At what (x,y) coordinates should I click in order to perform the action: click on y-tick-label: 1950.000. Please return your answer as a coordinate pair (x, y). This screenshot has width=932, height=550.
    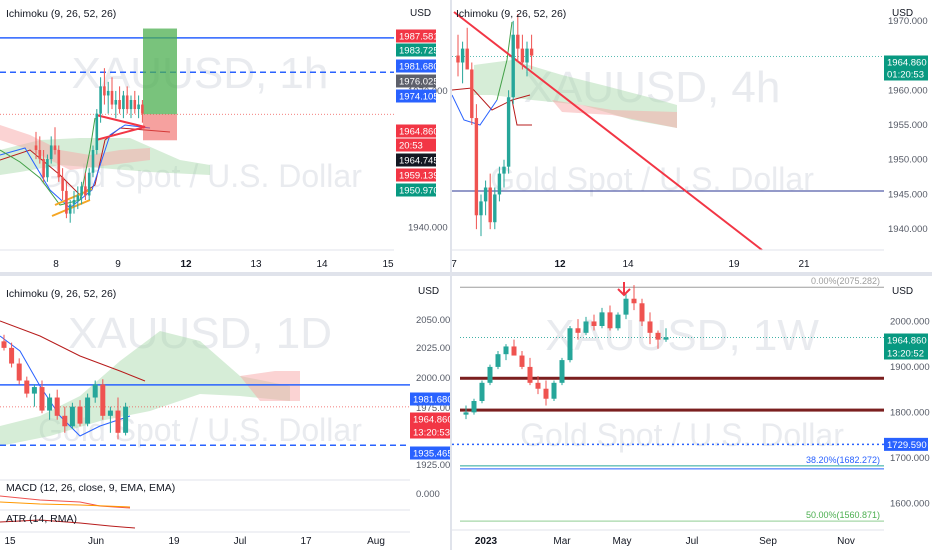
    Looking at the image, I should click on (908, 160).